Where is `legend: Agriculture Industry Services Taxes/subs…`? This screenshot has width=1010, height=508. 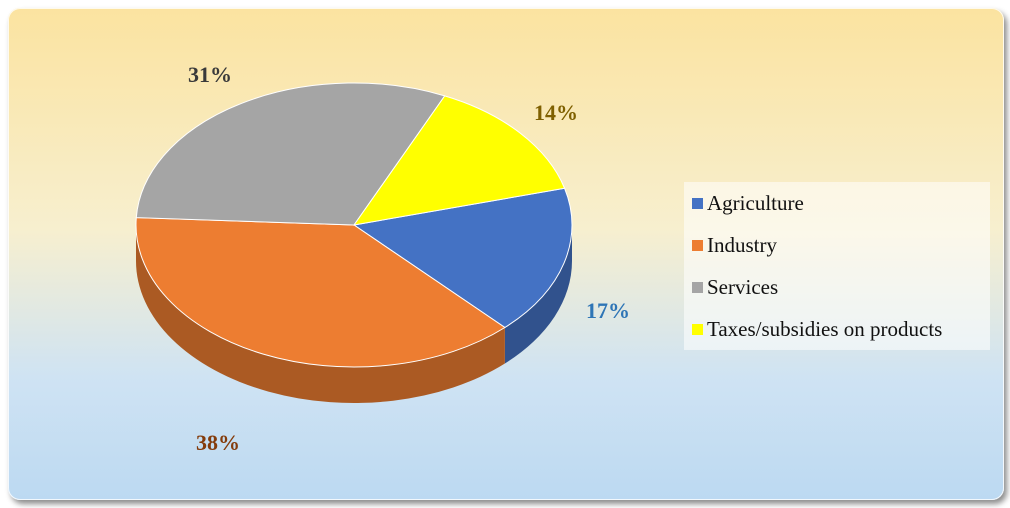
legend: Agriculture Industry Services Taxes/subs… is located at coordinates (837, 266).